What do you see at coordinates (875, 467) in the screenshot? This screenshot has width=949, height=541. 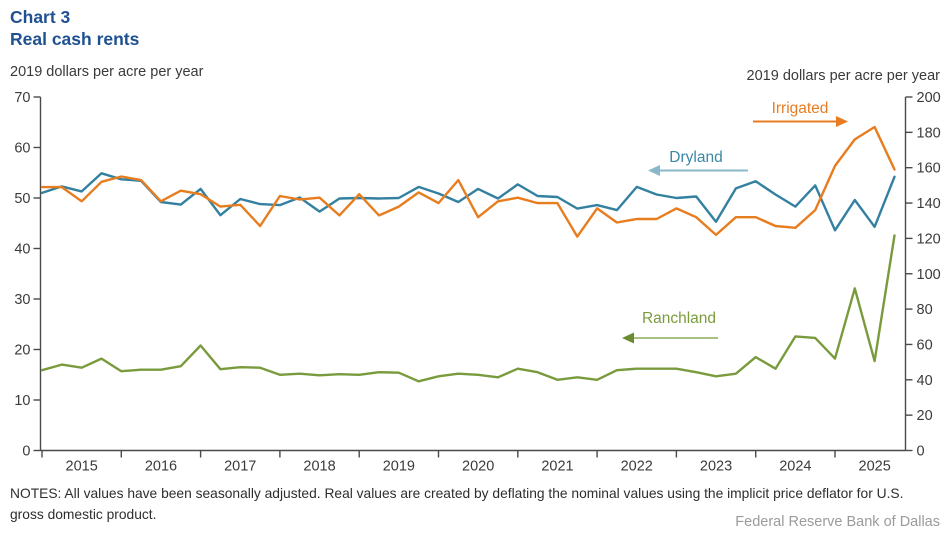 I see `x-axis-year-label: 2025` at bounding box center [875, 467].